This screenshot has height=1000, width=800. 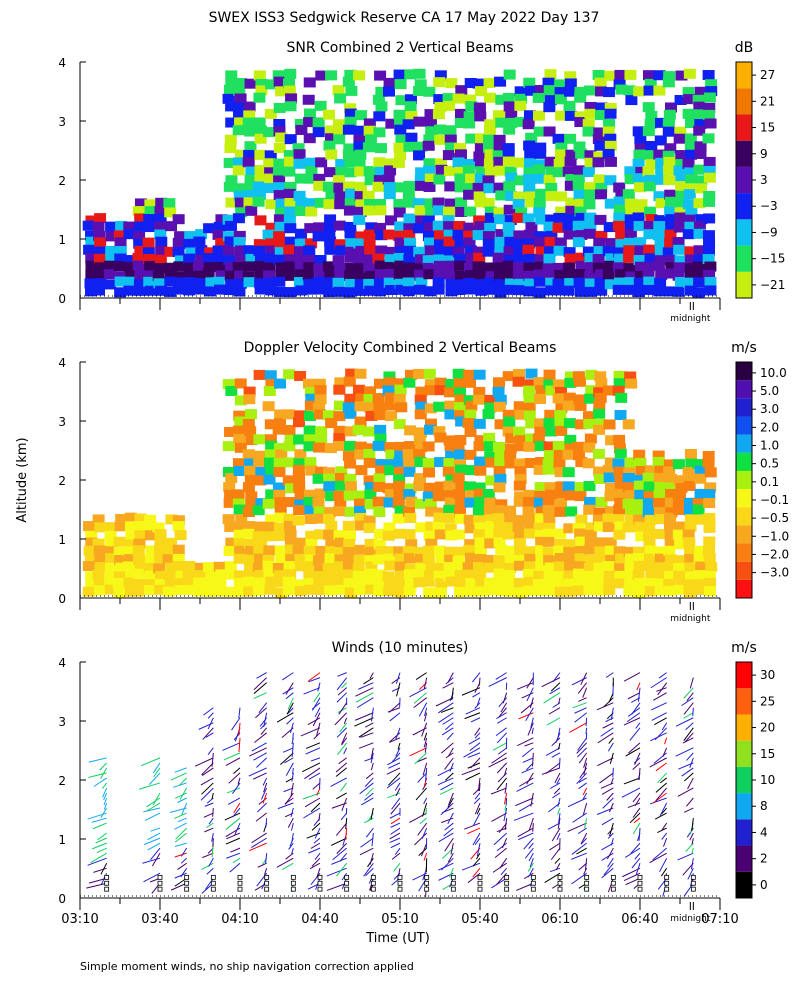 What do you see at coordinates (62, 840) in the screenshot?
I see `y-tick-label: 1` at bounding box center [62, 840].